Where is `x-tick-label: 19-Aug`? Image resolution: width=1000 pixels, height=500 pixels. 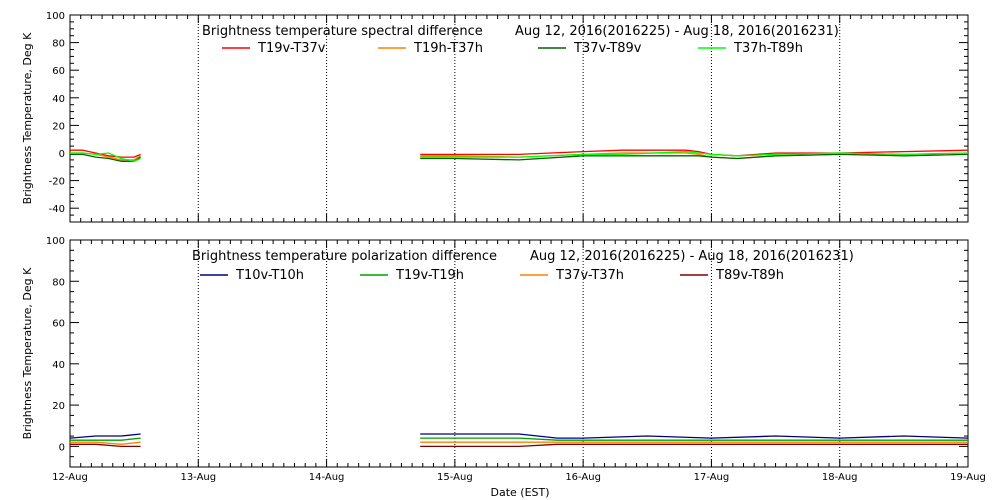 x-tick-label: 19-Aug is located at coordinates (968, 477).